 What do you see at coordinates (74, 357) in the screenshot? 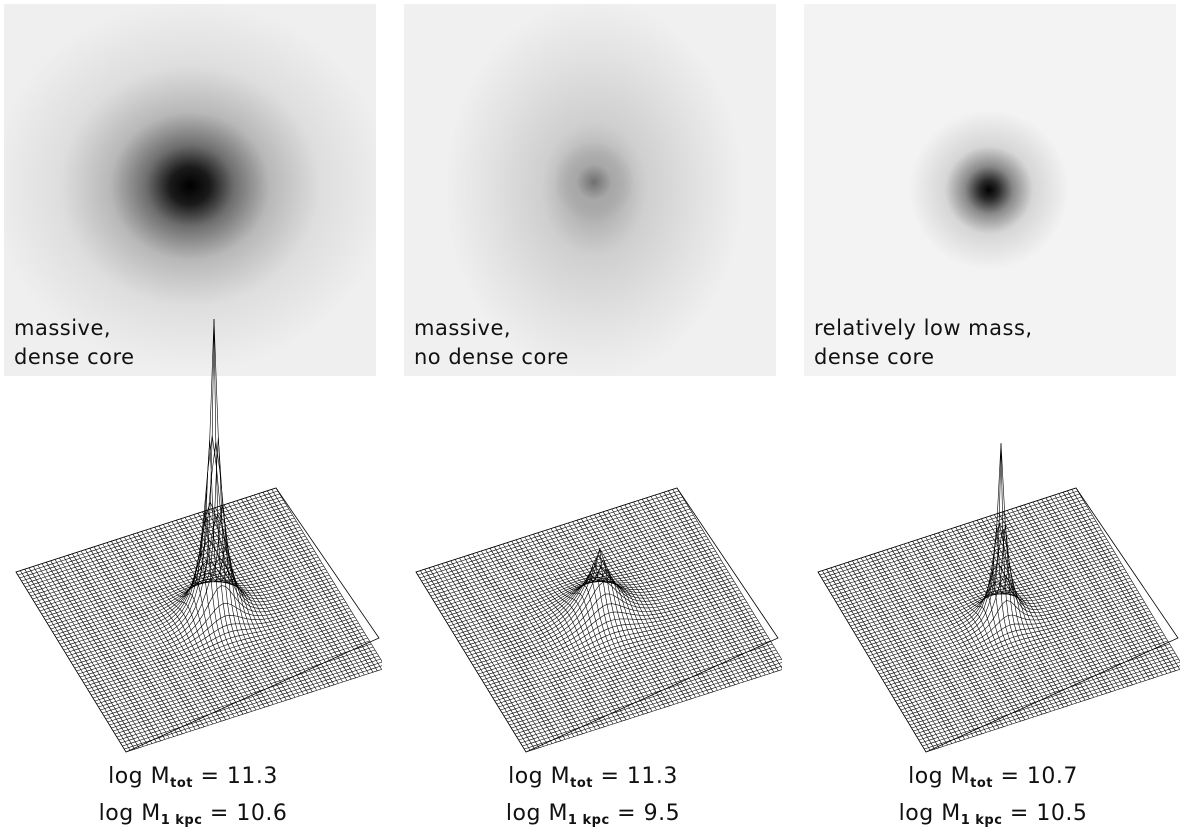
I see `caption-line: dense core` at bounding box center [74, 357].